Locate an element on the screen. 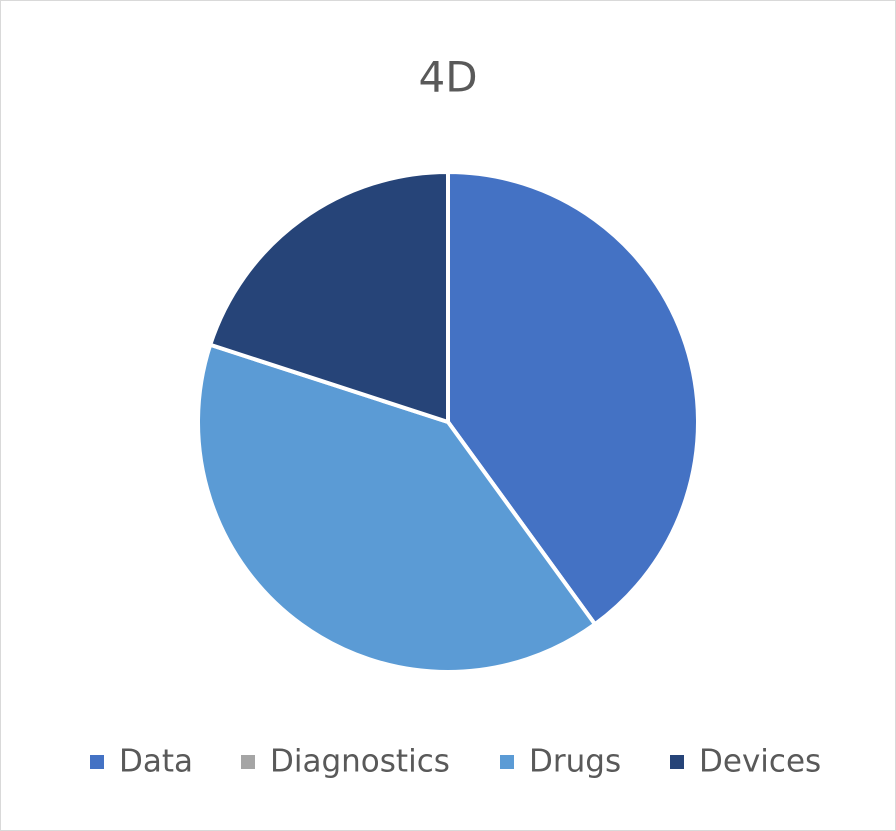 This screenshot has width=896, height=831. legend-label: Drugs is located at coordinates (575, 762).